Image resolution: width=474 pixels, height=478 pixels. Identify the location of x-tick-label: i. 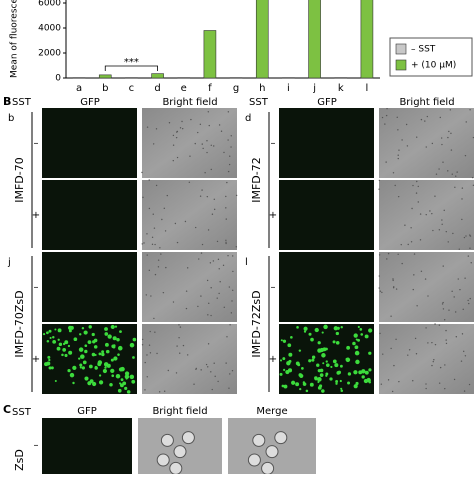
(288, 88).